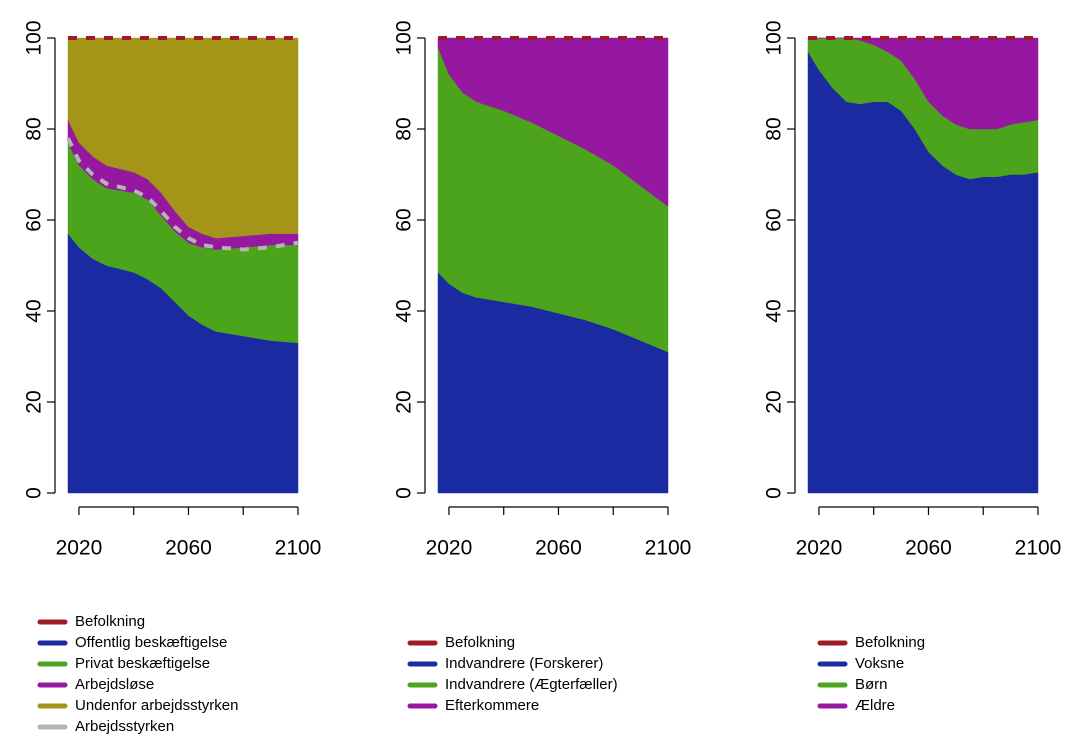 This screenshot has height=734, width=1067. I want to click on line, so click(182, 194).